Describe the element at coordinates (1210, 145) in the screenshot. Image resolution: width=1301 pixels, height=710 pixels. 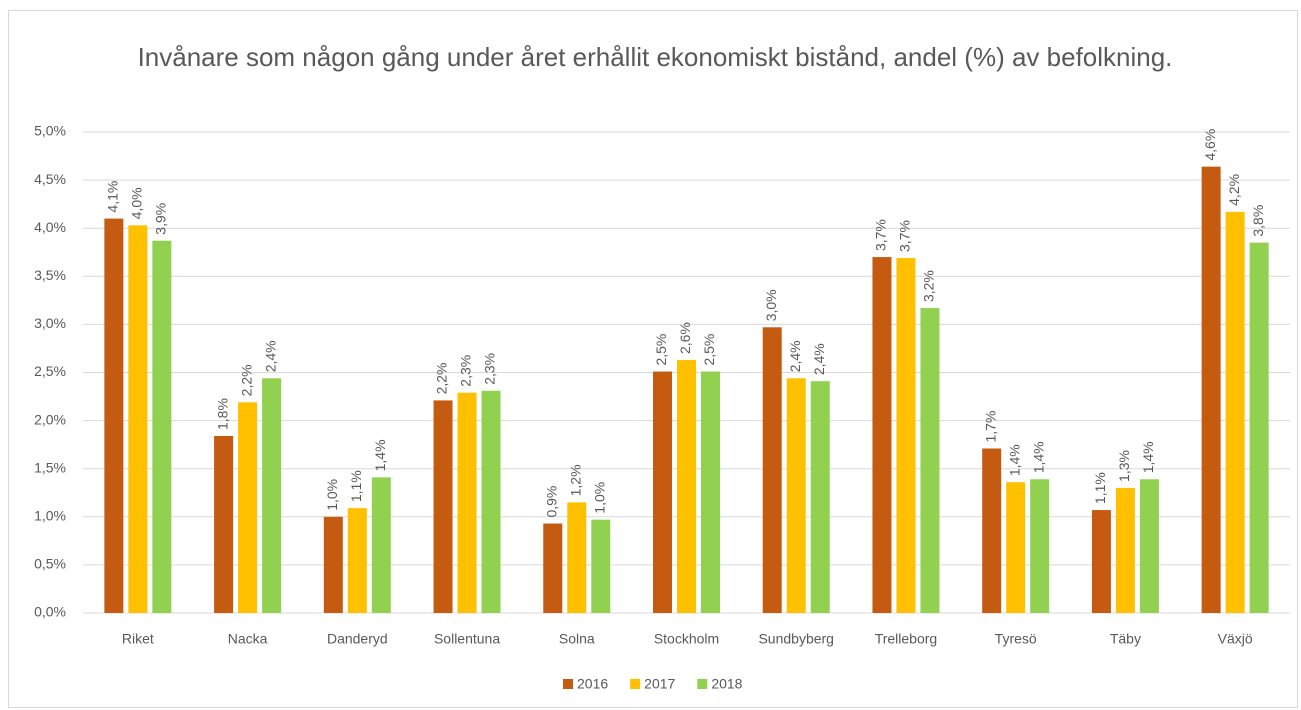
I see `data-label: 4,6%` at that location.